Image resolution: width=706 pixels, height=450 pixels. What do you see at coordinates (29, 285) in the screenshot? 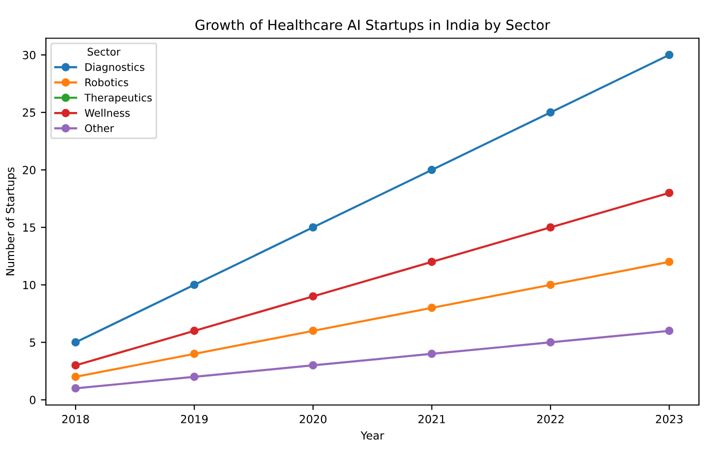
I see `y-tick-label: 10` at bounding box center [29, 285].